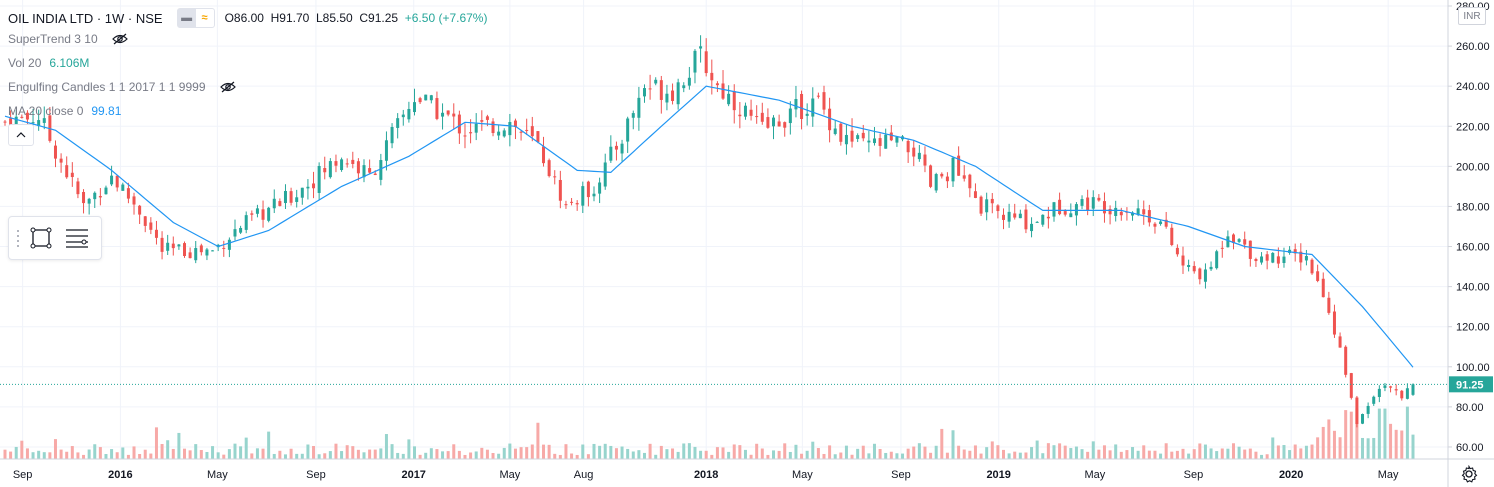 The width and height of the screenshot is (1494, 487). What do you see at coordinates (107, 87) in the screenshot?
I see `indicator-label: Engulfing Candles 1 1 2017 1 1 9999` at bounding box center [107, 87].